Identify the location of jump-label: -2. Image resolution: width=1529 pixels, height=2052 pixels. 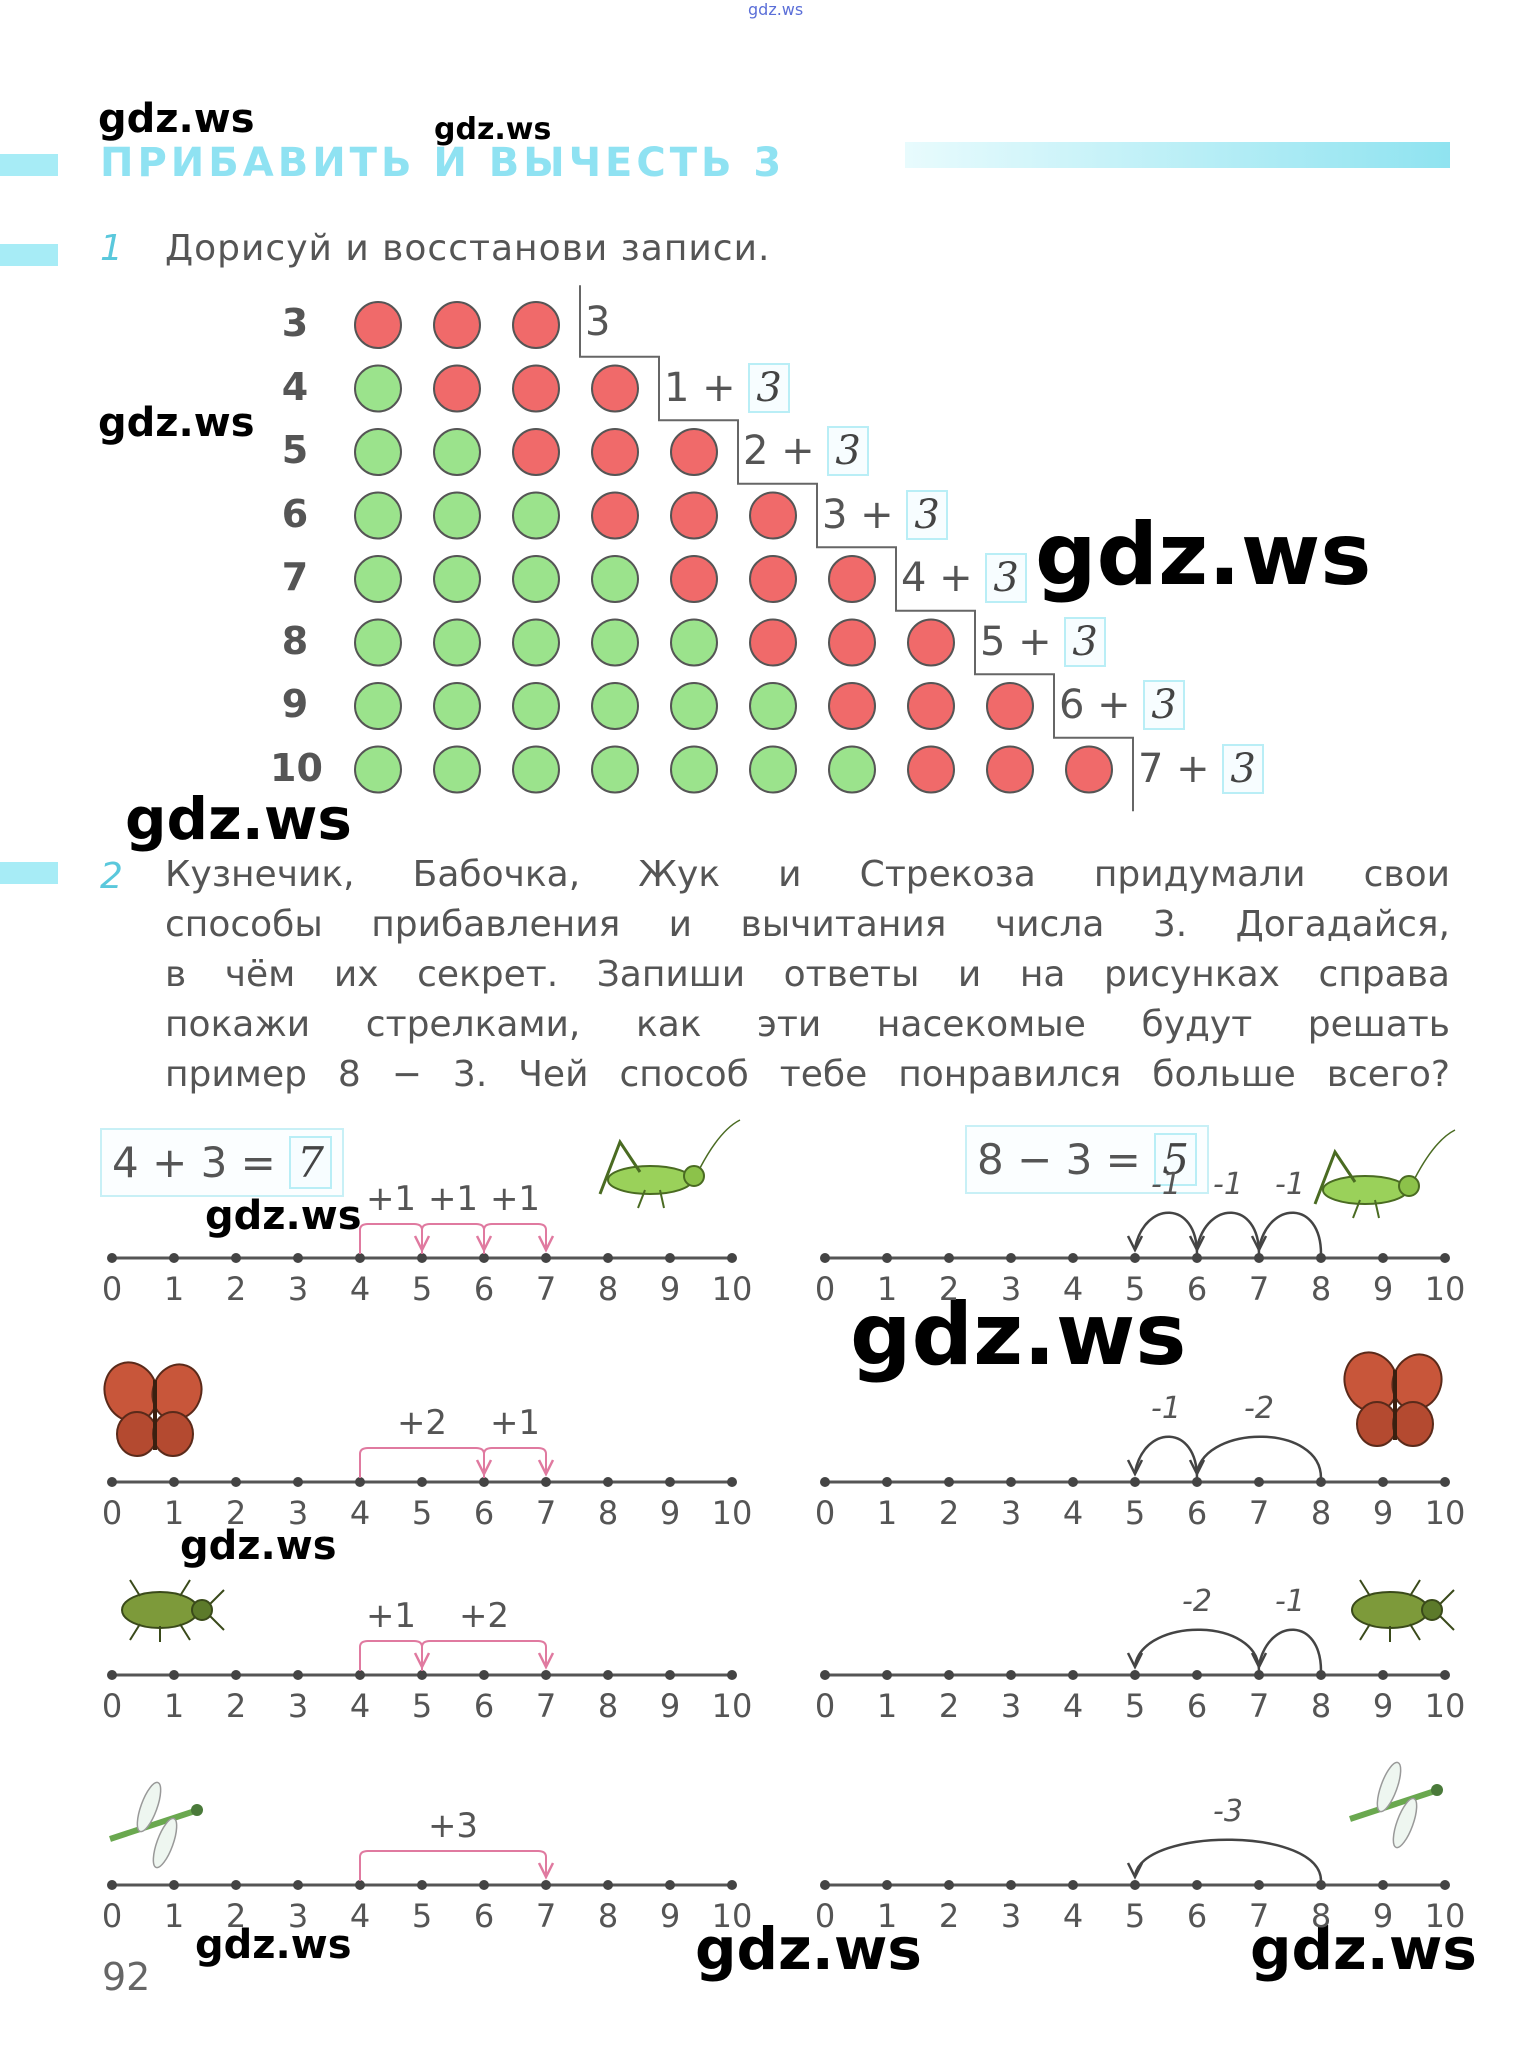
(1197, 1601).